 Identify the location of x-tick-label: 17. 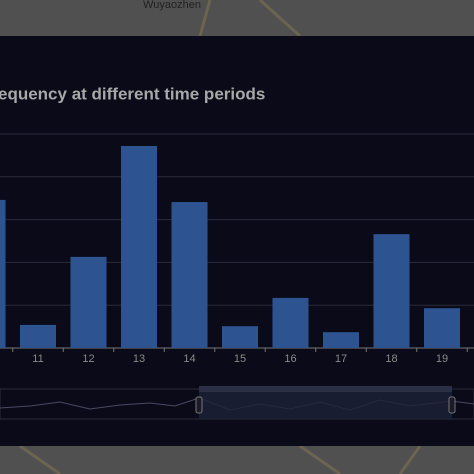
(341, 359).